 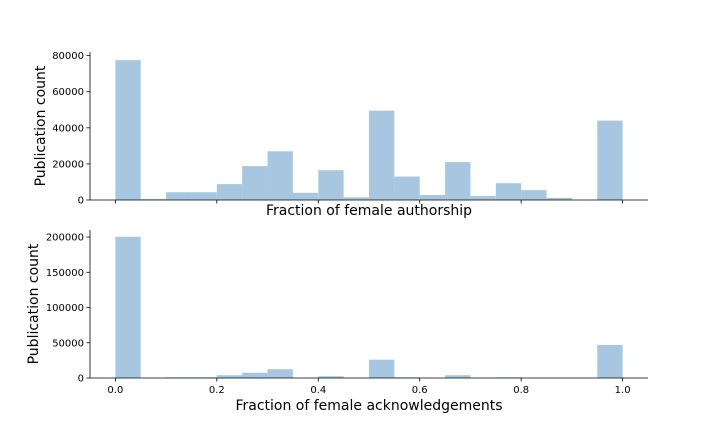 I want to click on x-tick-label: 0.2, so click(x=217, y=390).